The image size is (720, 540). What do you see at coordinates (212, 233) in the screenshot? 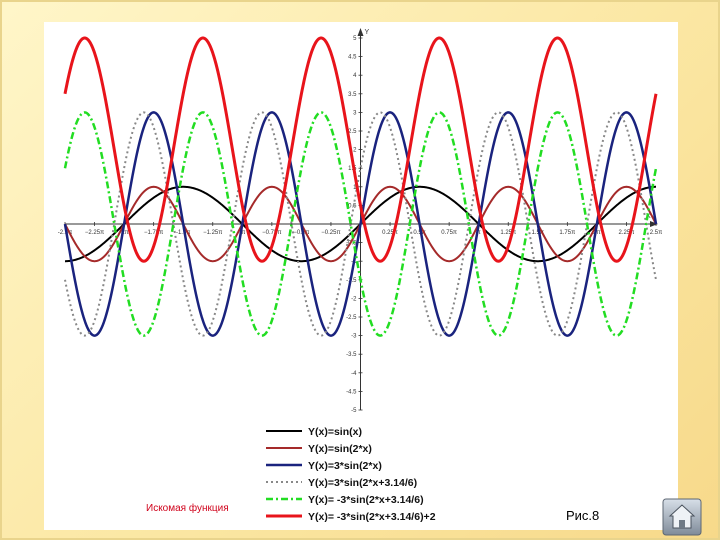
I see `x-tick-label: −1.25π` at bounding box center [212, 233].